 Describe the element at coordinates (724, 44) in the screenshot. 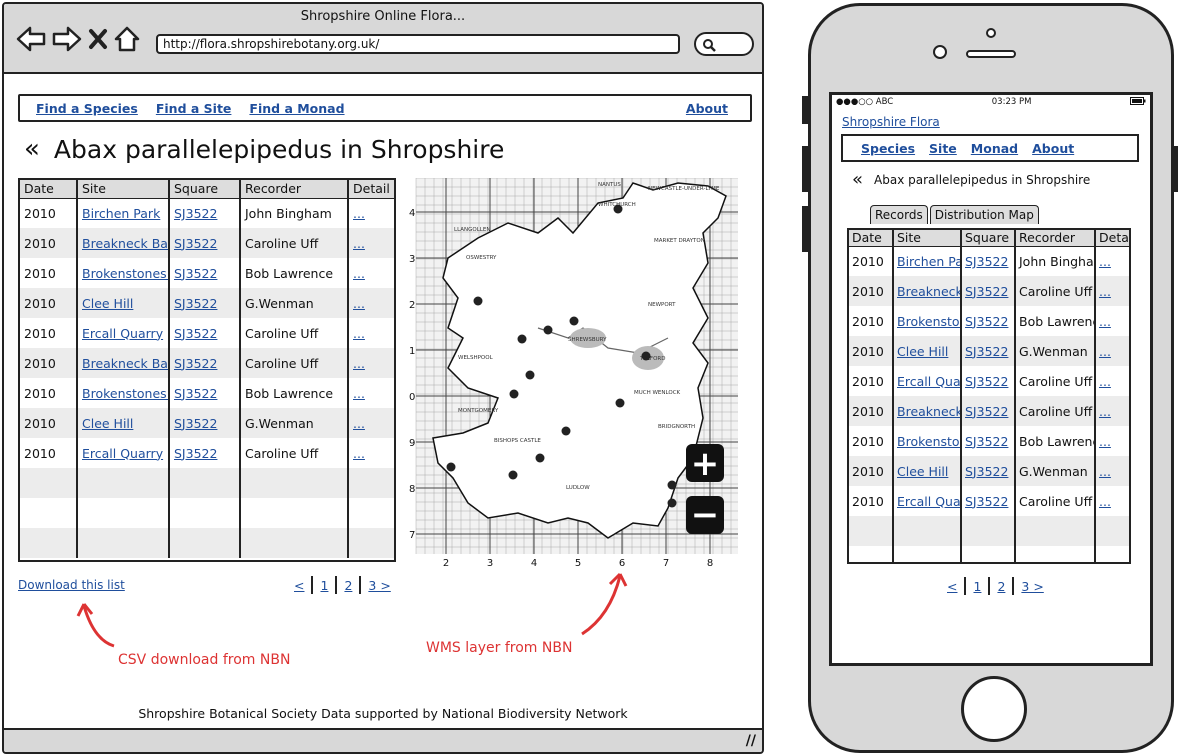

I see `browser-search-box` at that location.